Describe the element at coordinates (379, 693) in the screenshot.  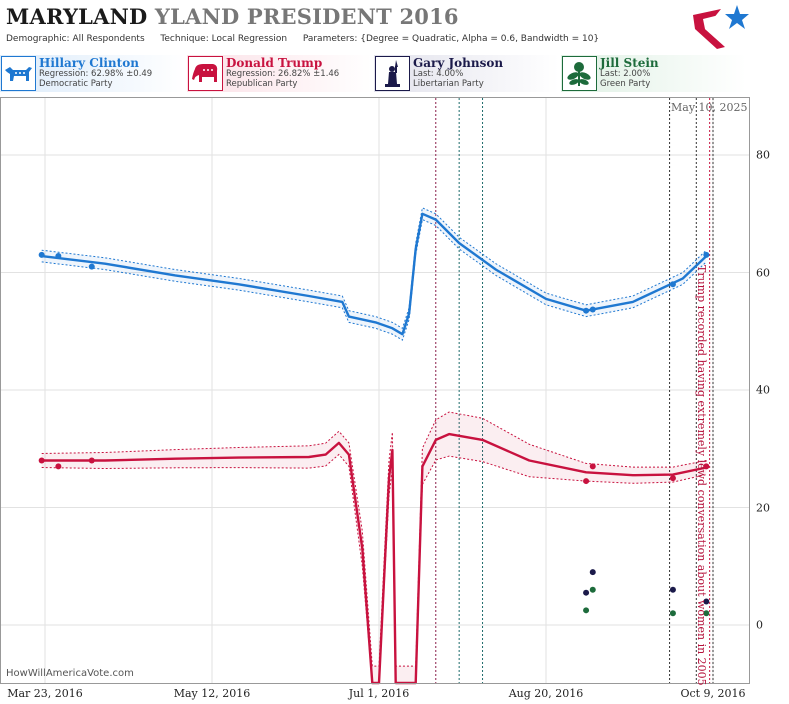
I see `x-tick-label: Jul 1, 2016` at that location.